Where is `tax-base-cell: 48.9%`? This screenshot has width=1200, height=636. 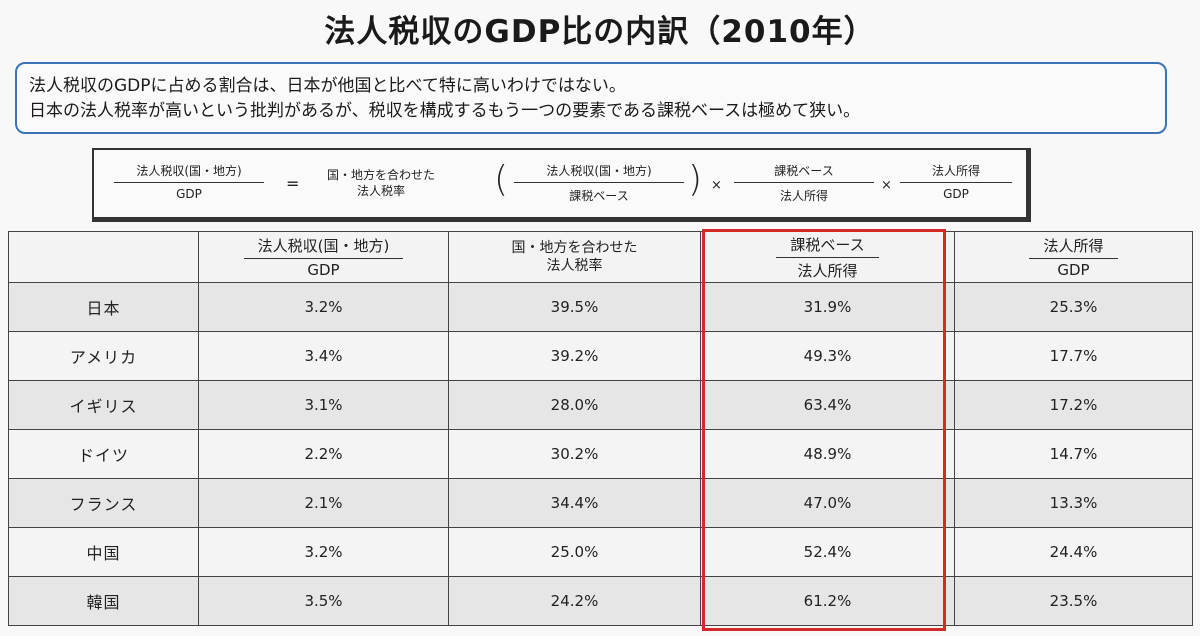 tax-base-cell: 48.9% is located at coordinates (827, 454).